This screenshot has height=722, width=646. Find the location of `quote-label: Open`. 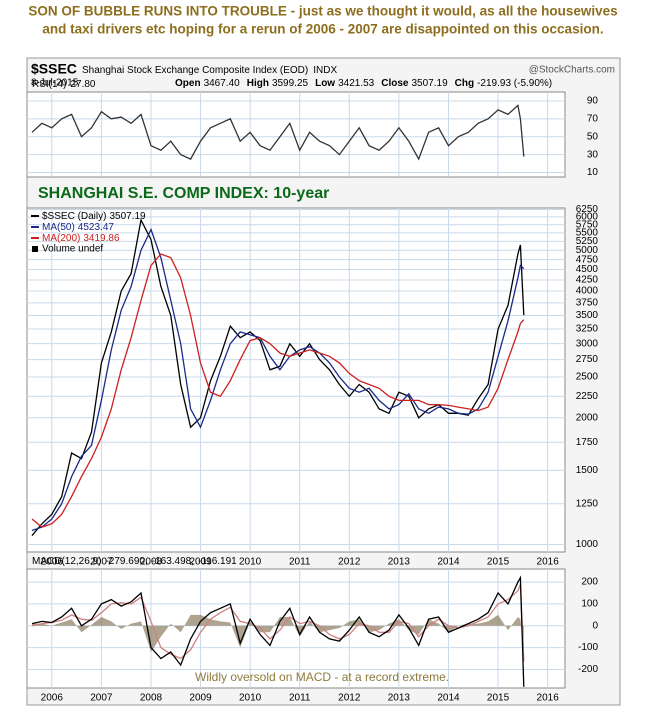

quote-label: Open is located at coordinates (188, 83).